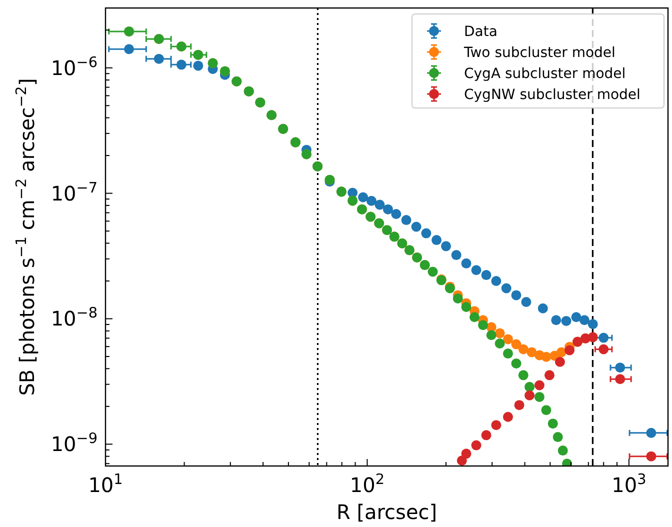  I want to click on legend-label: CygA subcluster model, so click(545, 74).